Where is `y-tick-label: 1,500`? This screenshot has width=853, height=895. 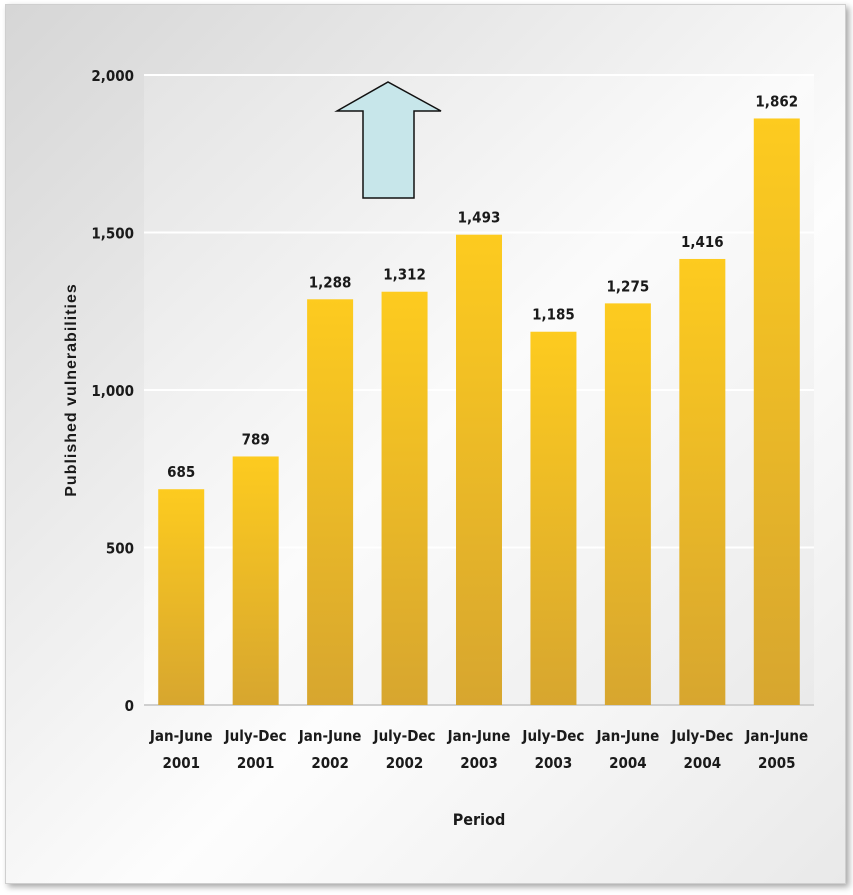 y-tick-label: 1,500 is located at coordinates (112, 234).